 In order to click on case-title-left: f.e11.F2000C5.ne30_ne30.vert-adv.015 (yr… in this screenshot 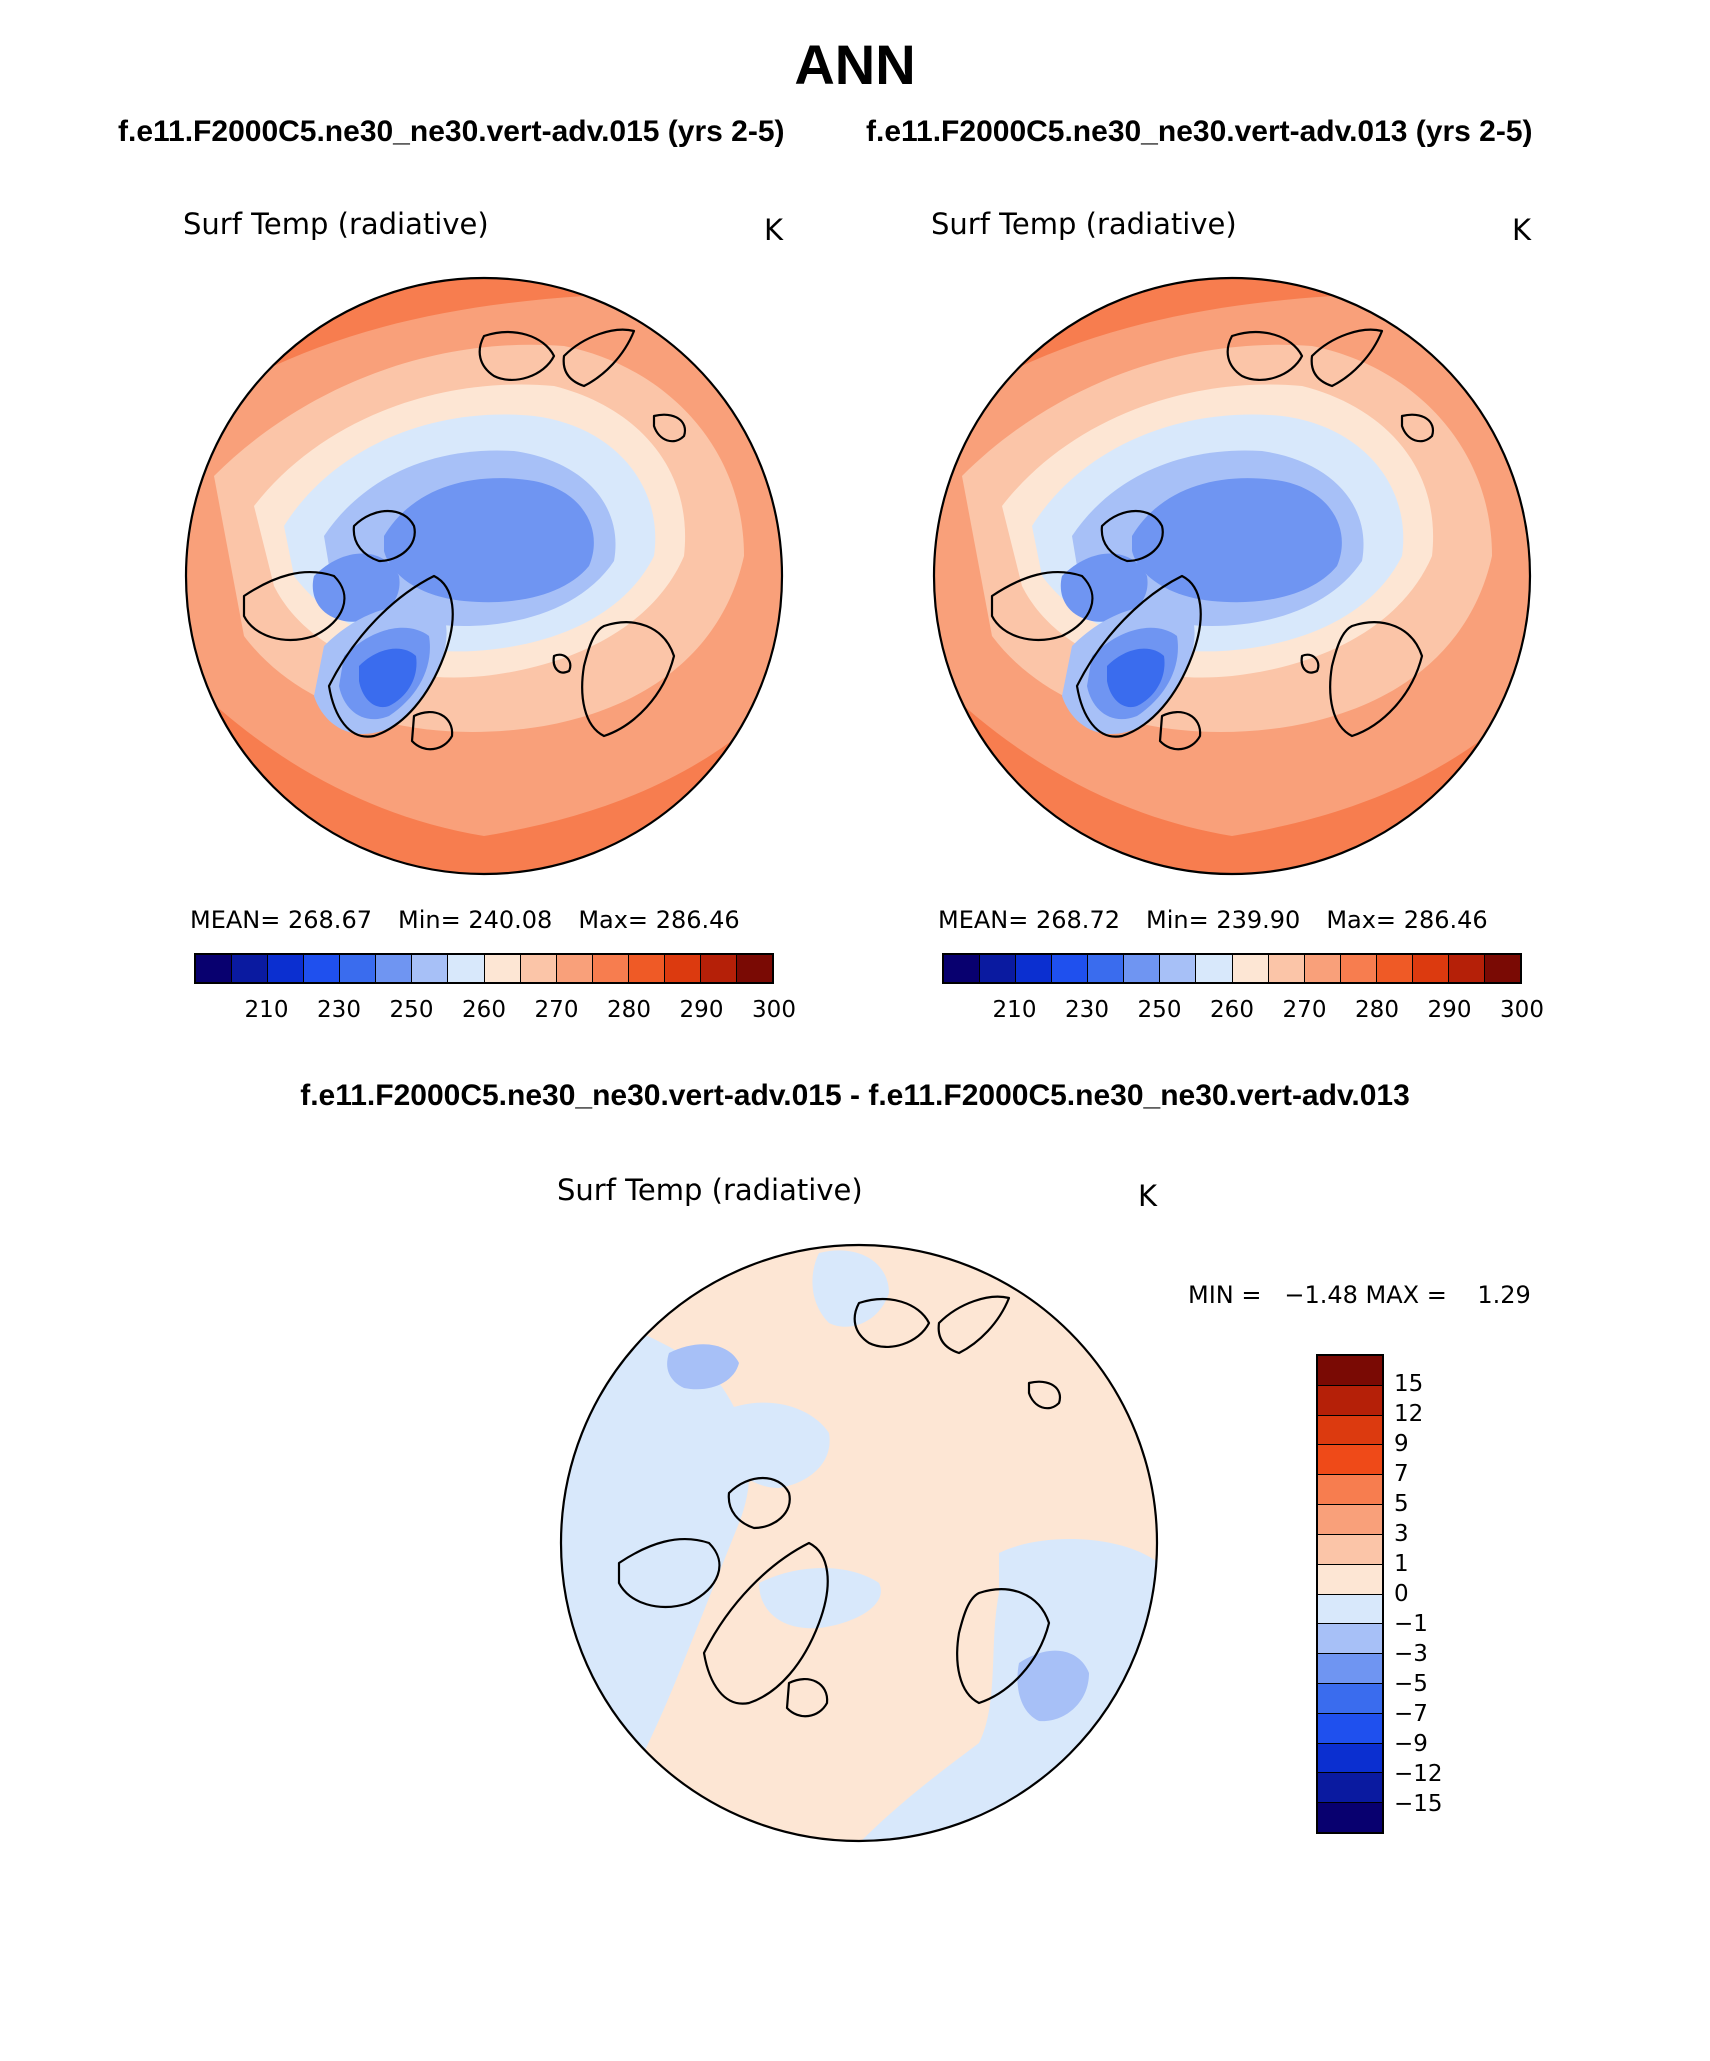, I will do `click(451, 131)`.